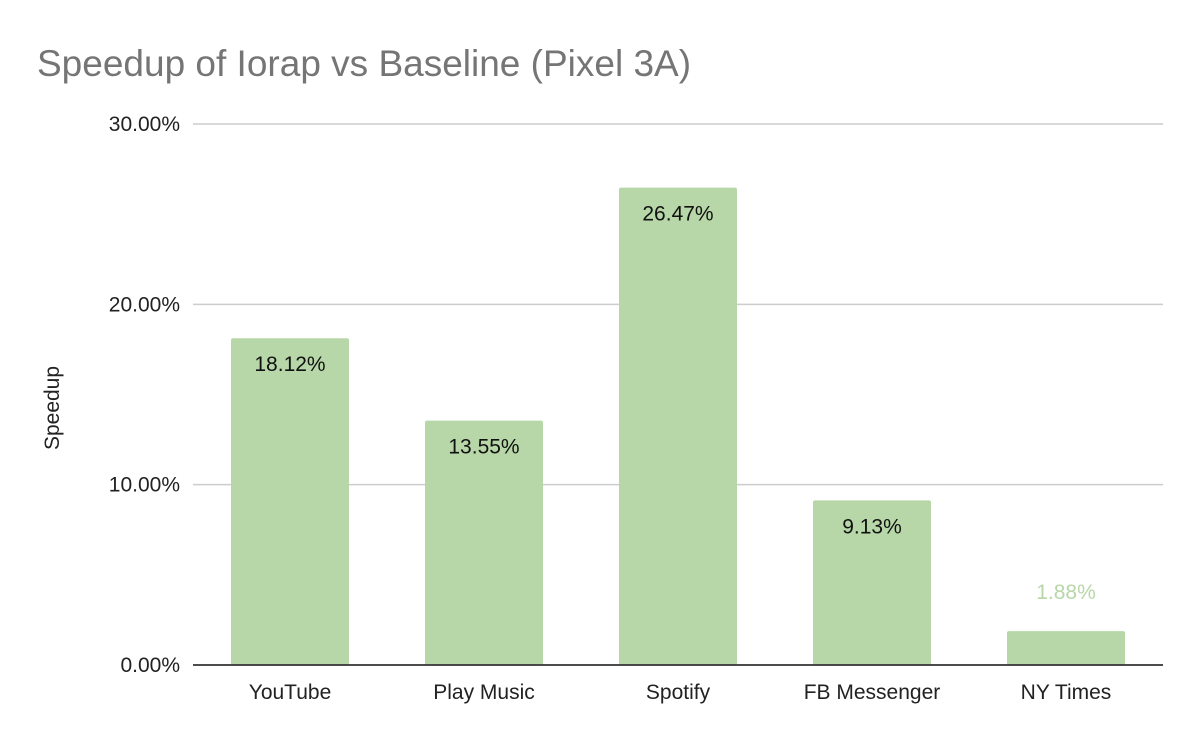 This screenshot has width=1200, height=742. I want to click on data-label: 18.12%, so click(289, 364).